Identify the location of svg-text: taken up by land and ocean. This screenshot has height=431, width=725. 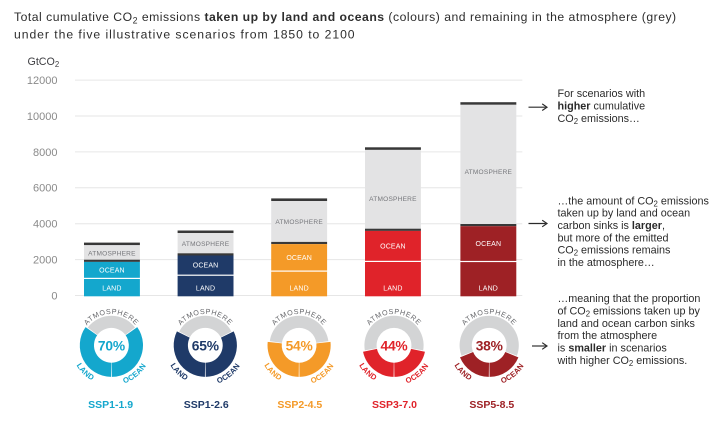
(624, 214).